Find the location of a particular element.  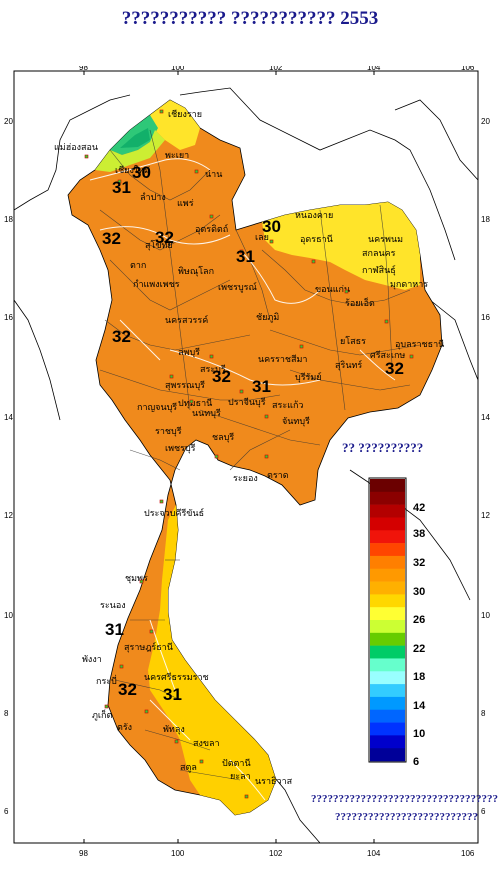

province-label: ตราด is located at coordinates (278, 475).